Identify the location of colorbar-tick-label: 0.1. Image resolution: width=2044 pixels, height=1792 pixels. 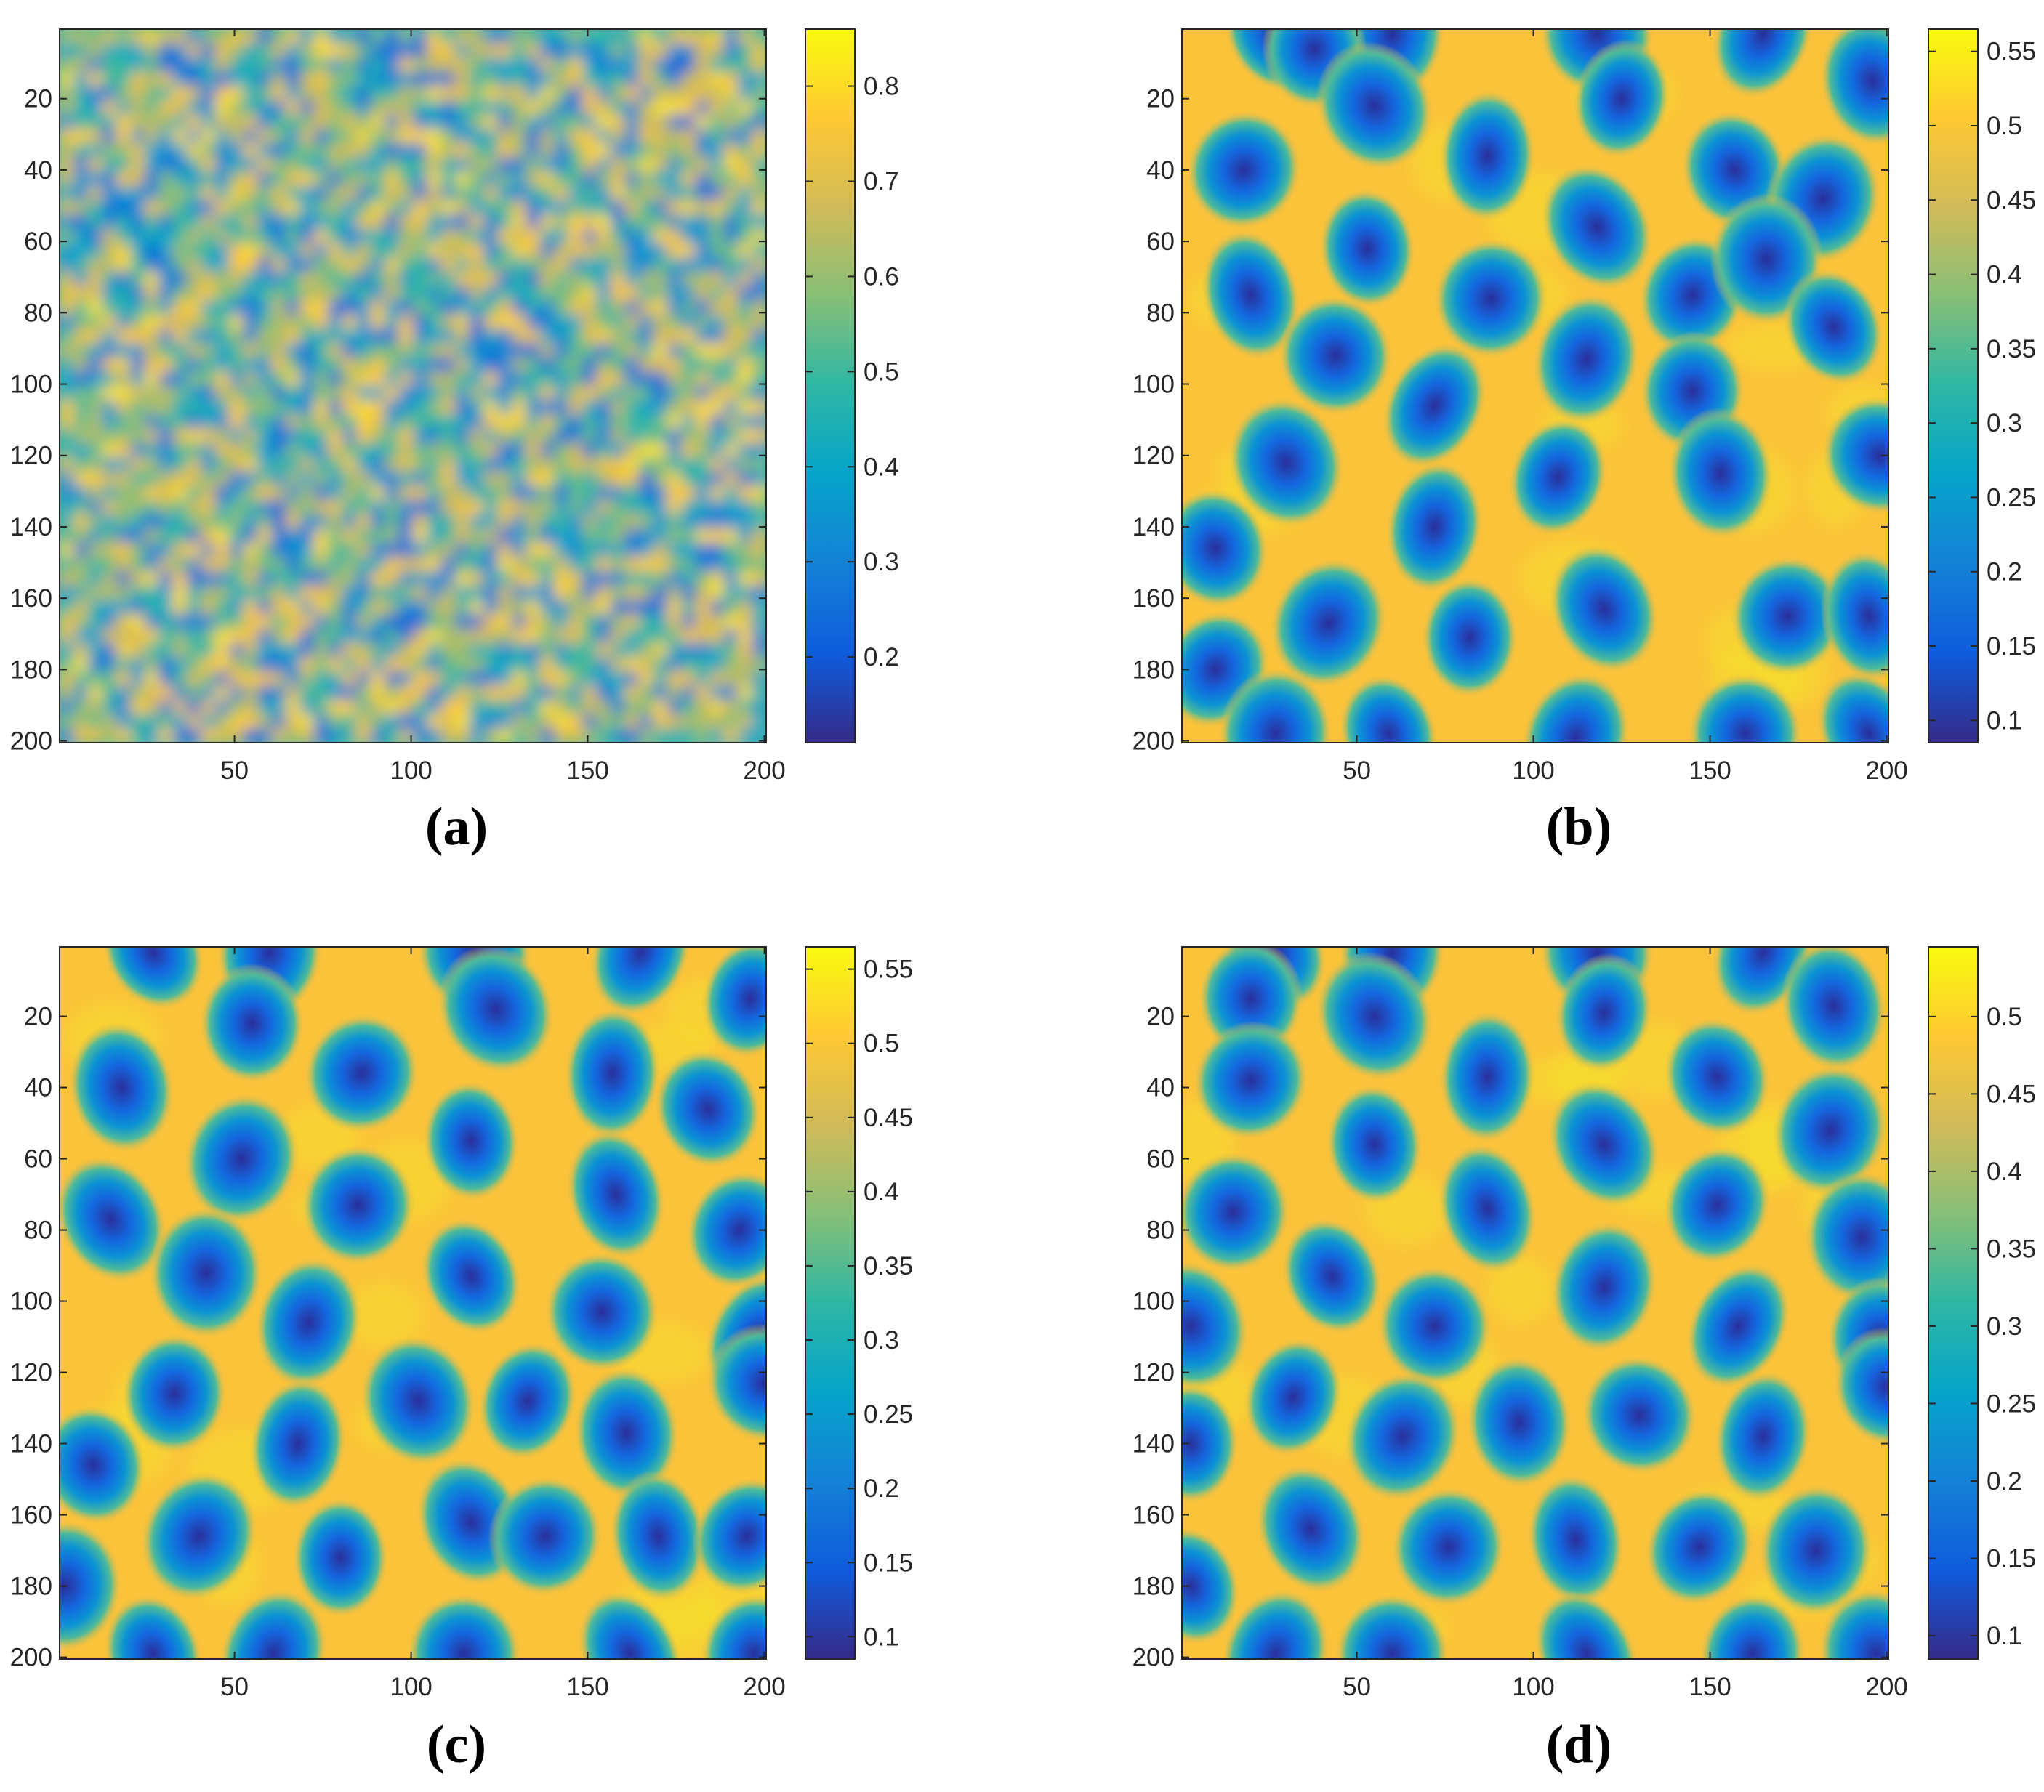
(881, 1637).